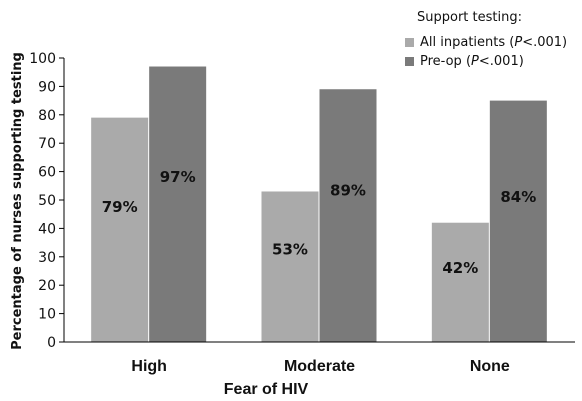 The width and height of the screenshot is (582, 401). Describe the element at coordinates (149, 366) in the screenshot. I see `x-category-label: High` at that location.